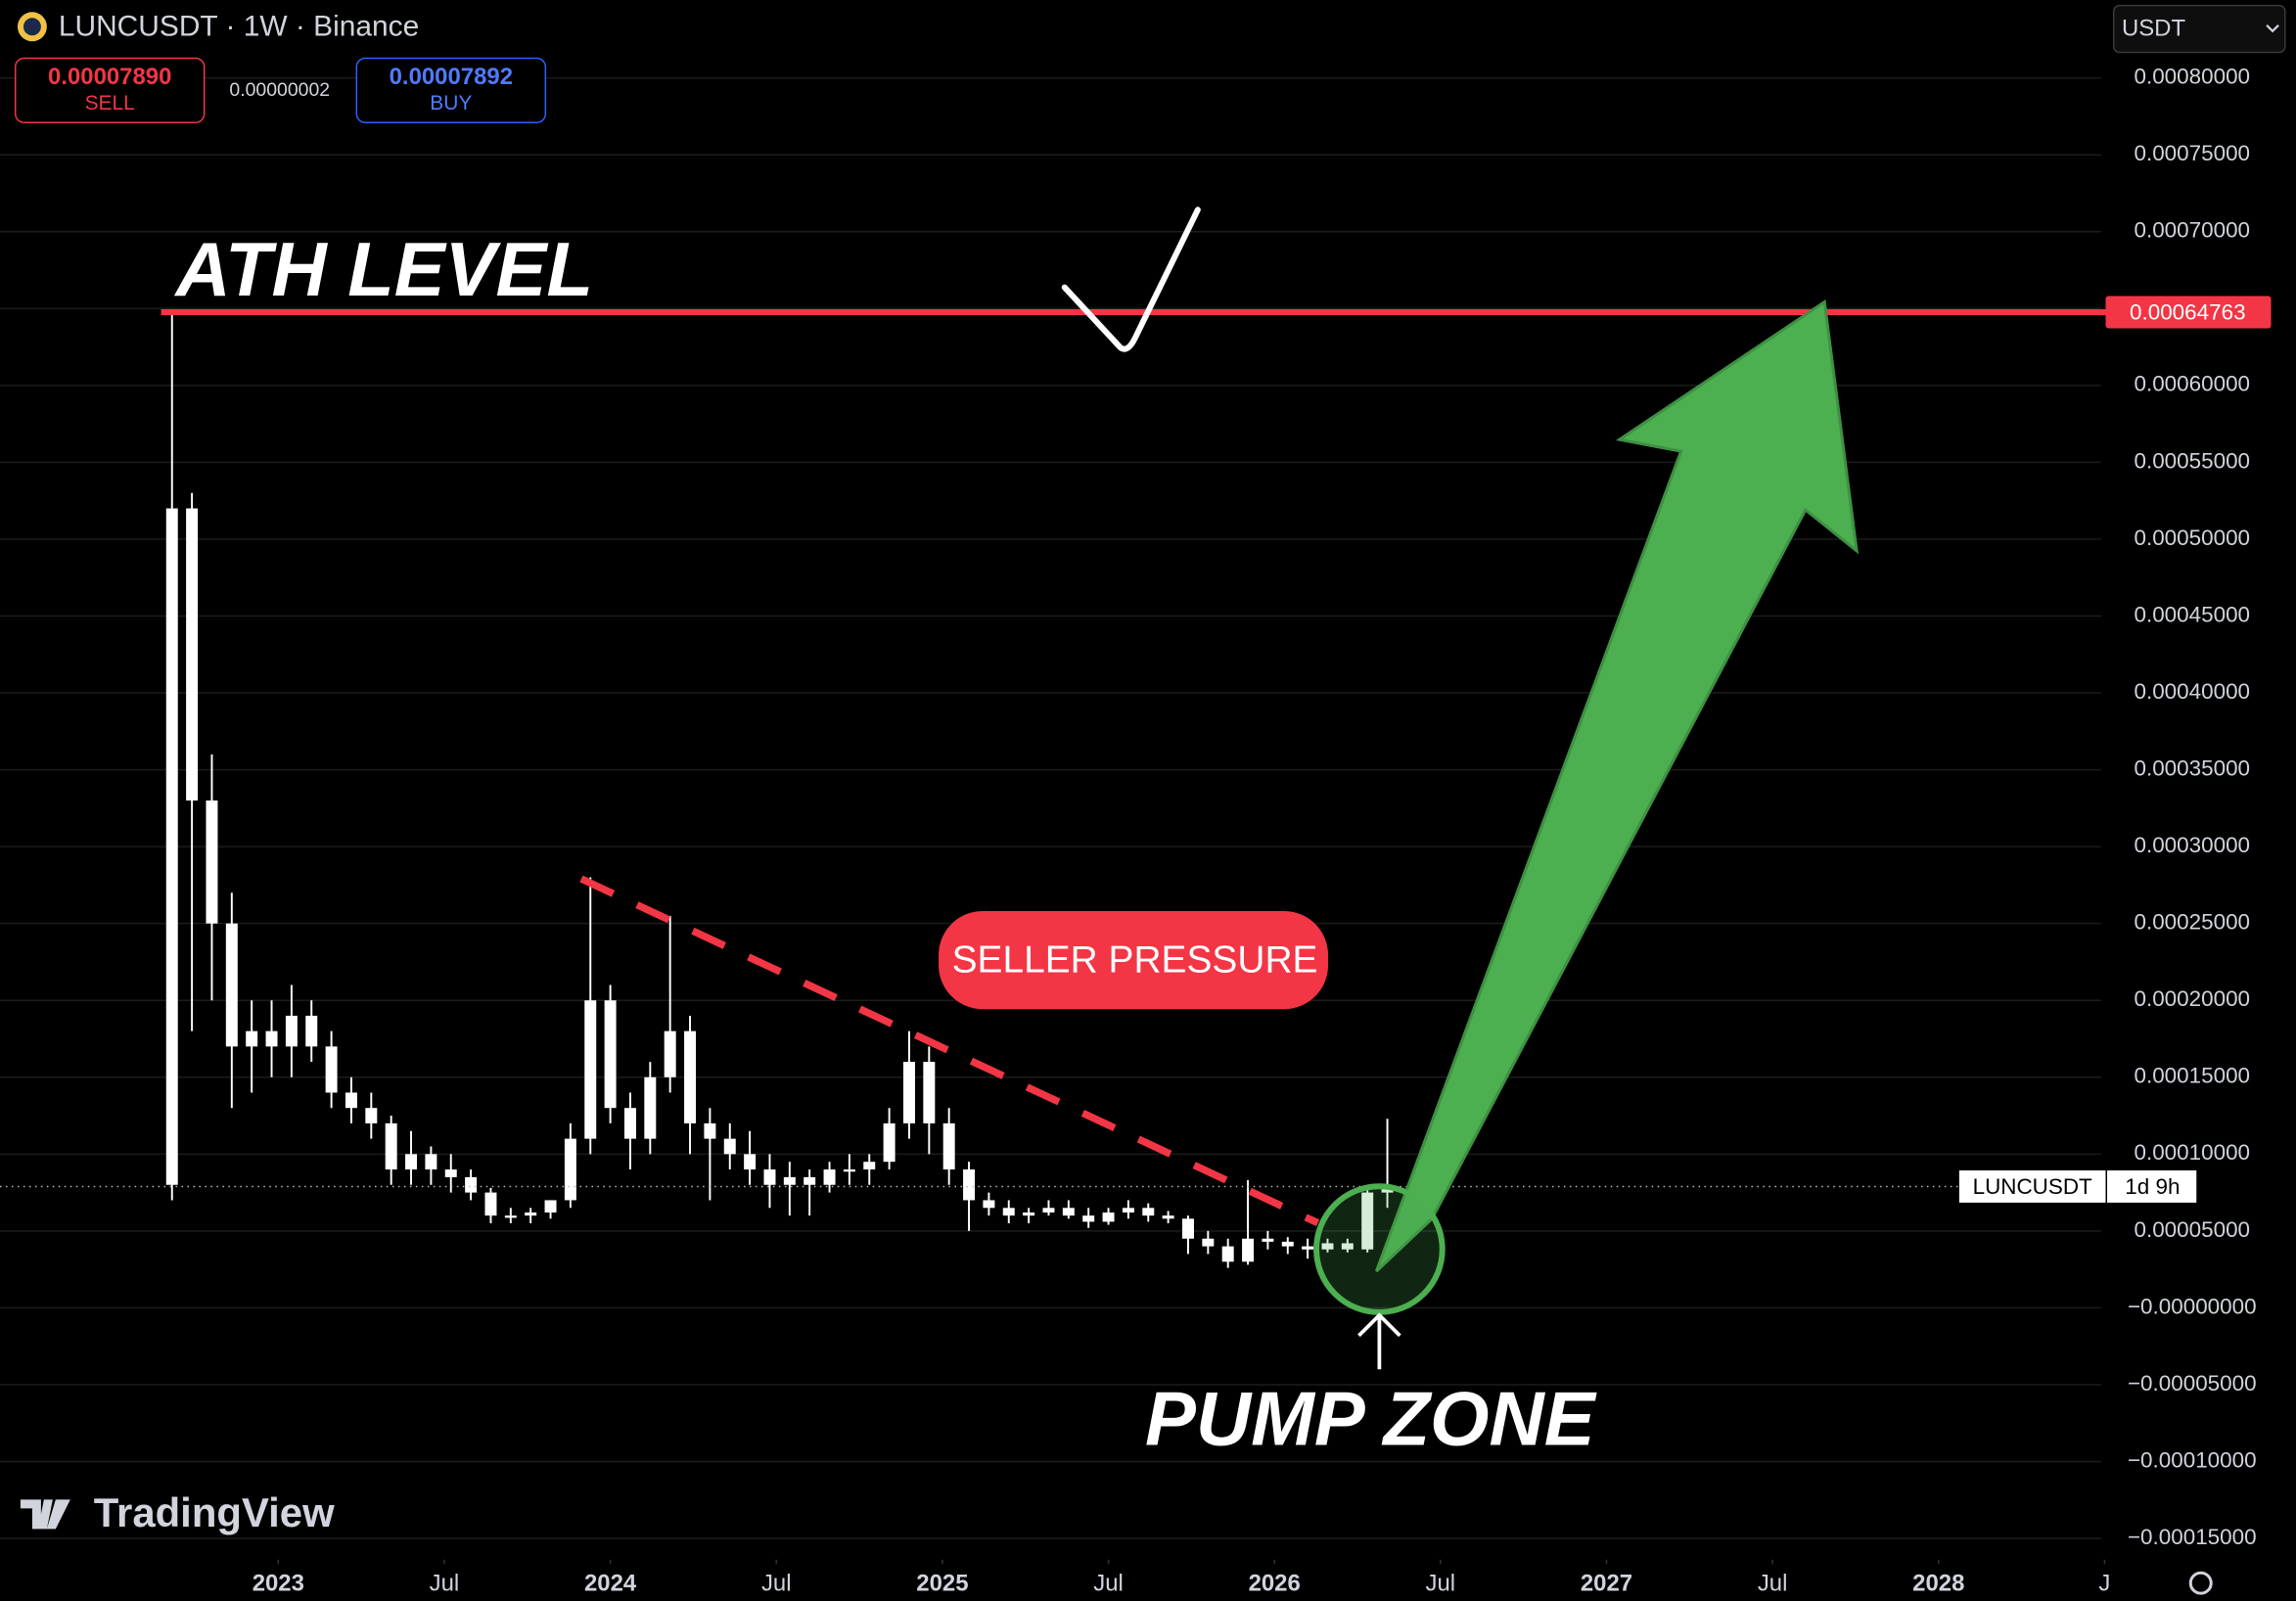 This screenshot has width=2296, height=1601. Describe the element at coordinates (2192, 768) in the screenshot. I see `y-tick-label: 0.00035000` at that location.